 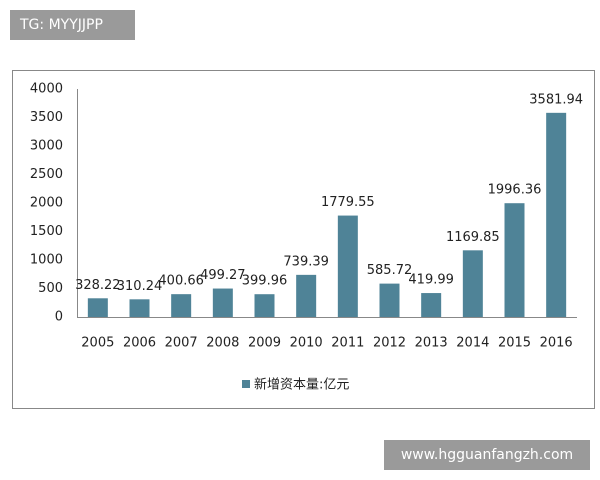 What do you see at coordinates (59, 317) in the screenshot?
I see `y-tick-label: 0` at bounding box center [59, 317].